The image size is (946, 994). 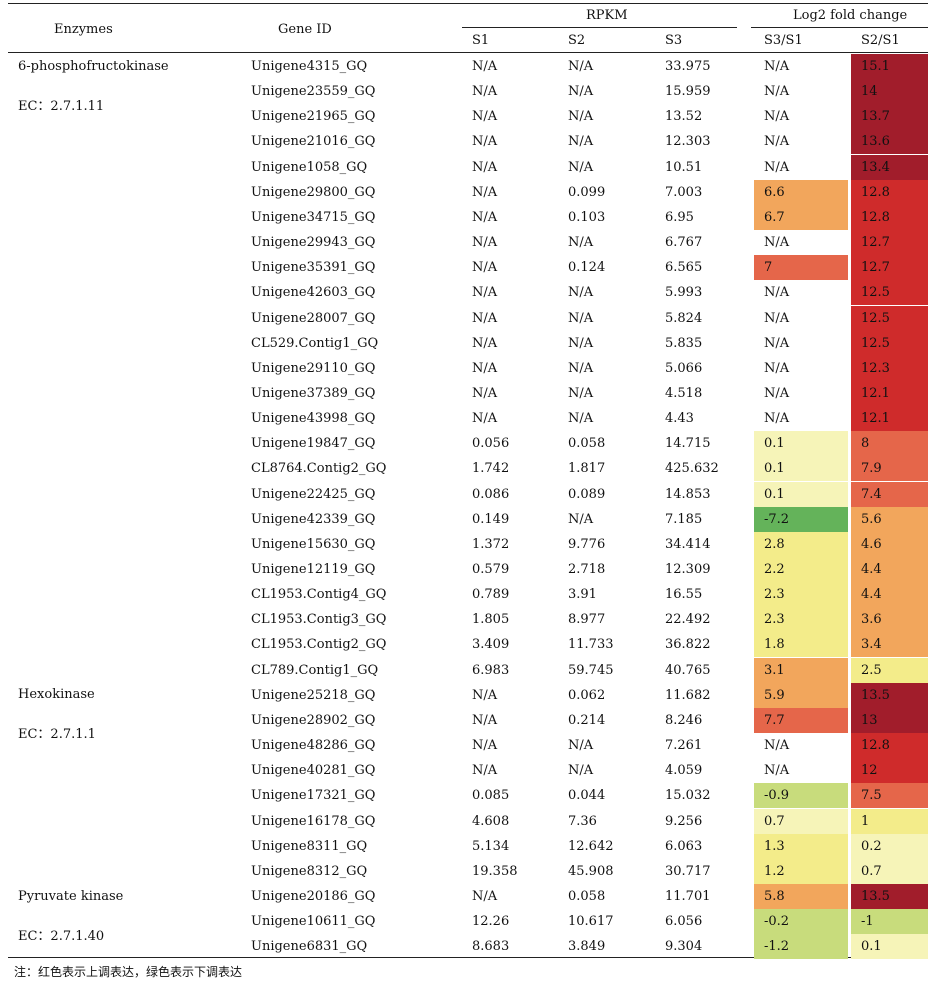 What do you see at coordinates (468, 595) in the screenshot?
I see `table-row: CL1953.Contig4_GQ 0.789 3.91 16.55 2.3 4.4` at bounding box center [468, 595].